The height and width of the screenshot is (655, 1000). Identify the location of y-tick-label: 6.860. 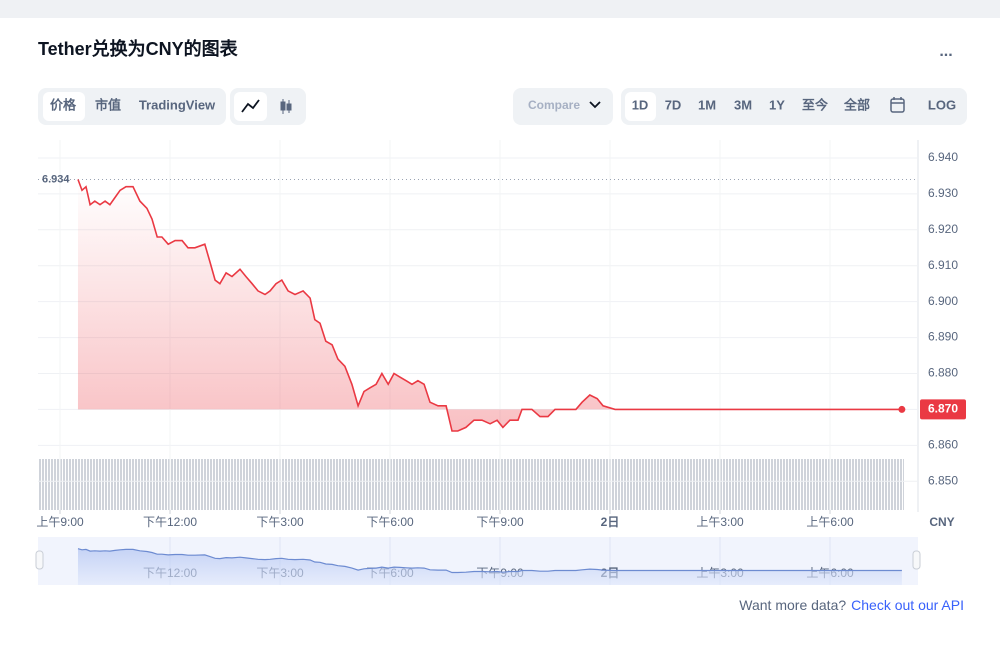
(943, 445).